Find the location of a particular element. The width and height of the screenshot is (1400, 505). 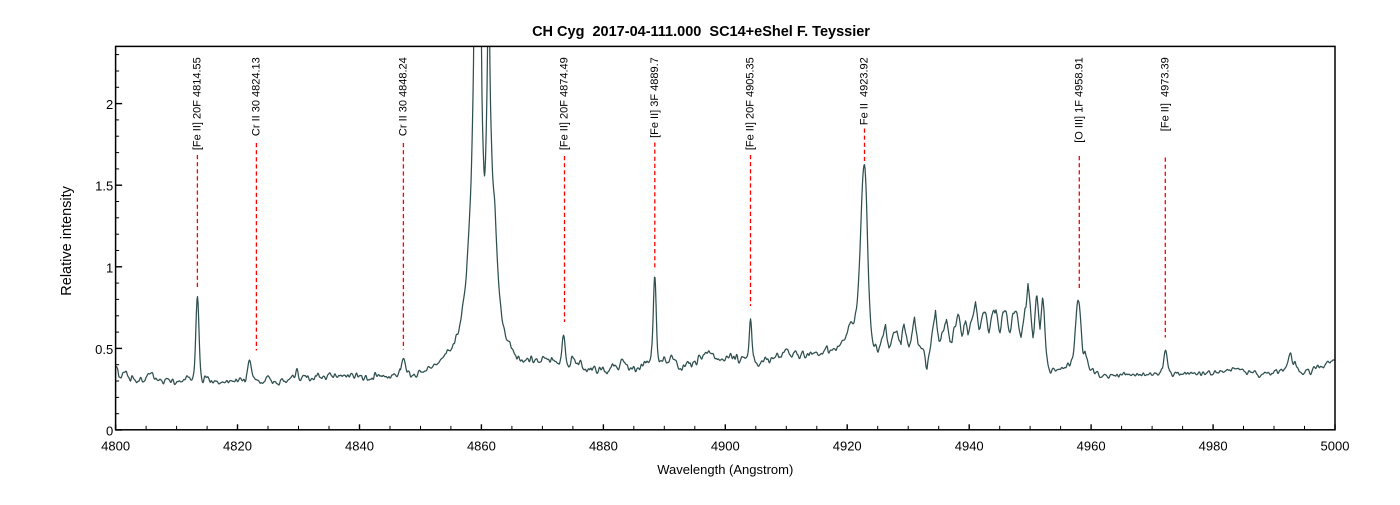

svg-text: 4940 is located at coordinates (969, 446).